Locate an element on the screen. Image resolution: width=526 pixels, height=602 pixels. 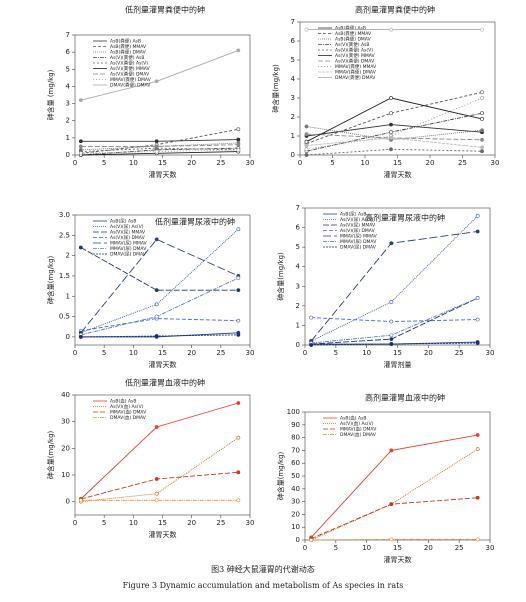
plot-frame is located at coordinates (162, 280).